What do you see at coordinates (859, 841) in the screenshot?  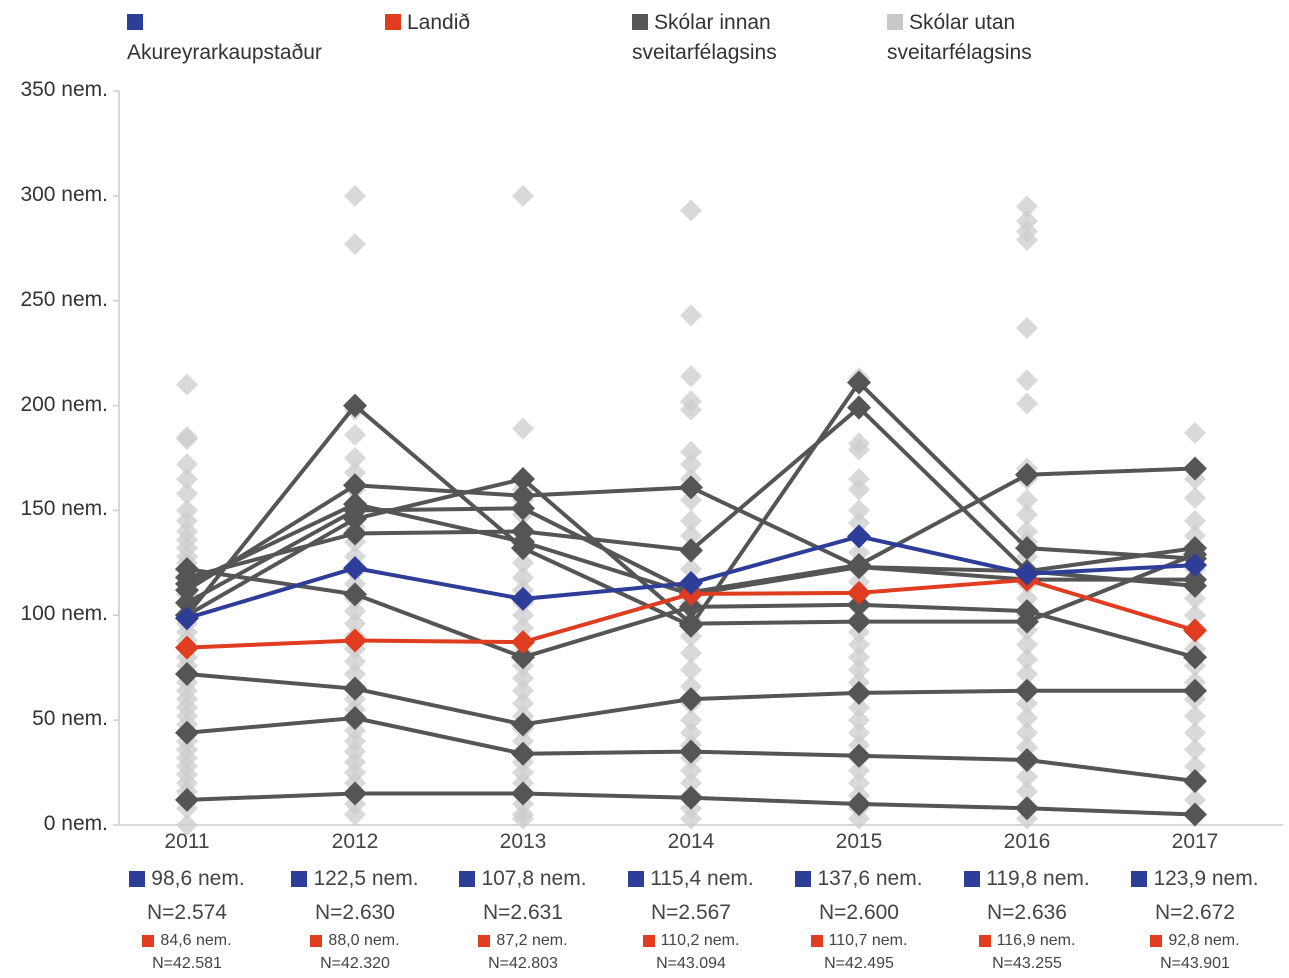 I see `x-tick-label: 2015` at bounding box center [859, 841].